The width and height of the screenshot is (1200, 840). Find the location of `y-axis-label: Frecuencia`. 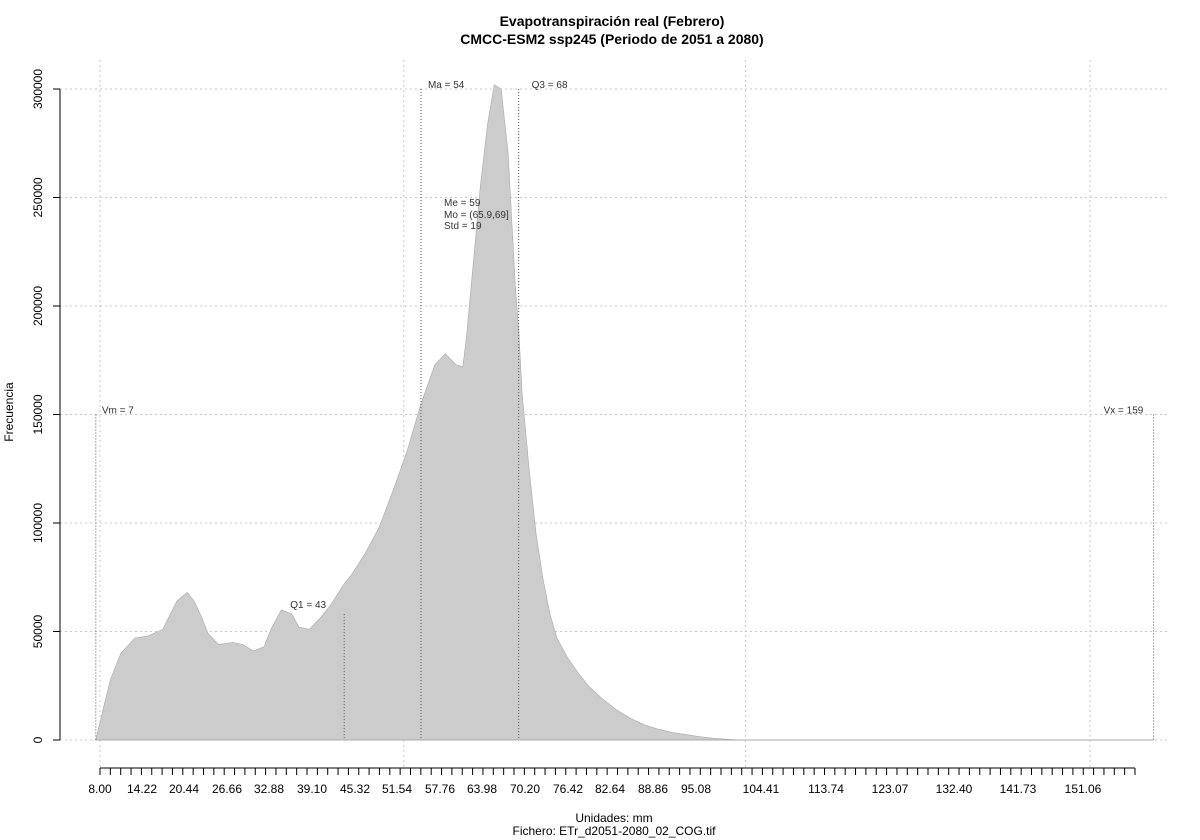

y-axis-label: Frecuencia is located at coordinates (9, 412).